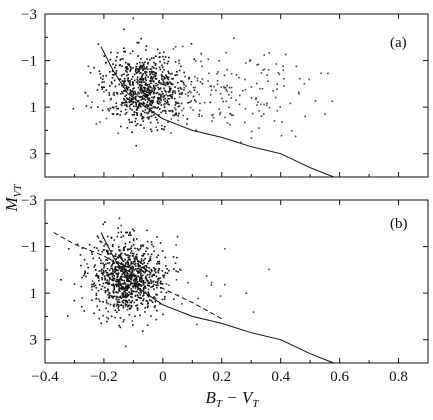 The image size is (433, 420). I want to click on y-tick-label: 1, so click(34, 294).